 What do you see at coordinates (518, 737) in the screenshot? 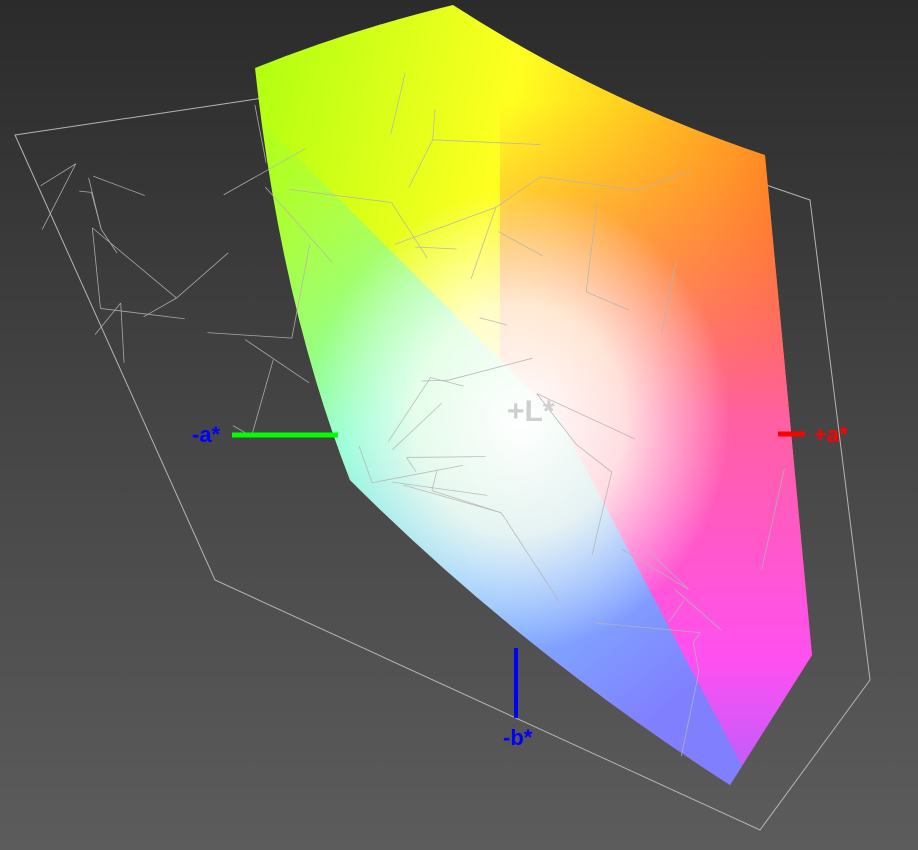
I see `b-minus-label: -b*` at bounding box center [518, 737].